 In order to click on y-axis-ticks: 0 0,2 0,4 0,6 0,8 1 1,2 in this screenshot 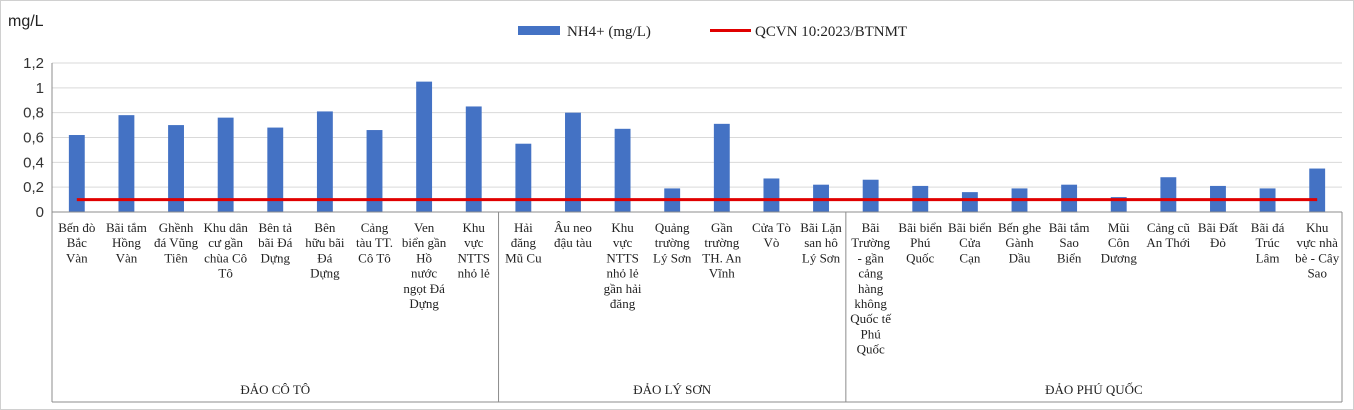, I will do `click(33, 138)`.